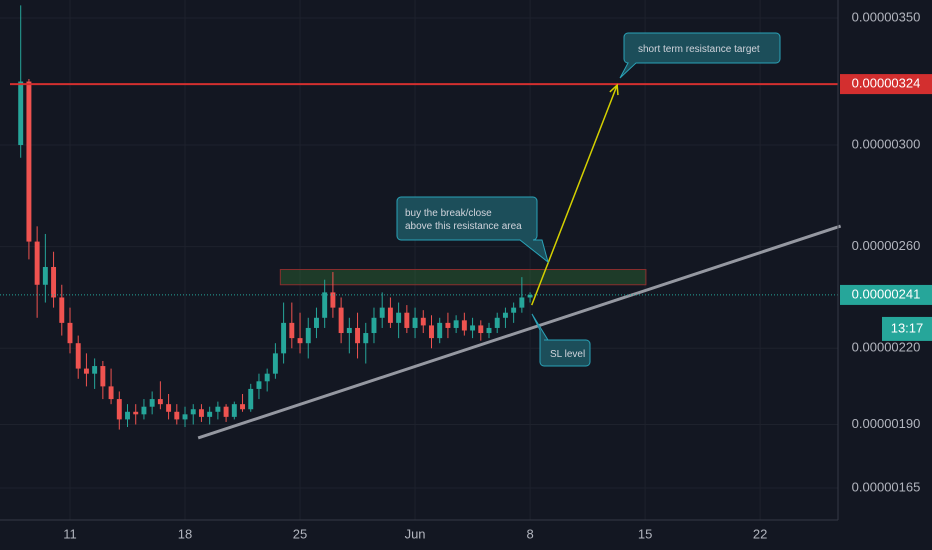 The height and width of the screenshot is (550, 932). What do you see at coordinates (886, 347) in the screenshot?
I see `y-tick-label: 0.00000220` at bounding box center [886, 347].